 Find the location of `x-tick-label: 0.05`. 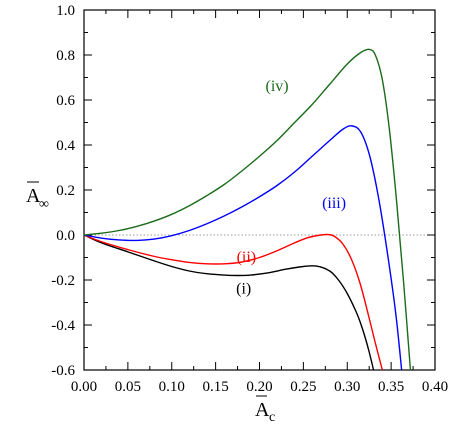

x-tick-label: 0.05 is located at coordinates (128, 387).